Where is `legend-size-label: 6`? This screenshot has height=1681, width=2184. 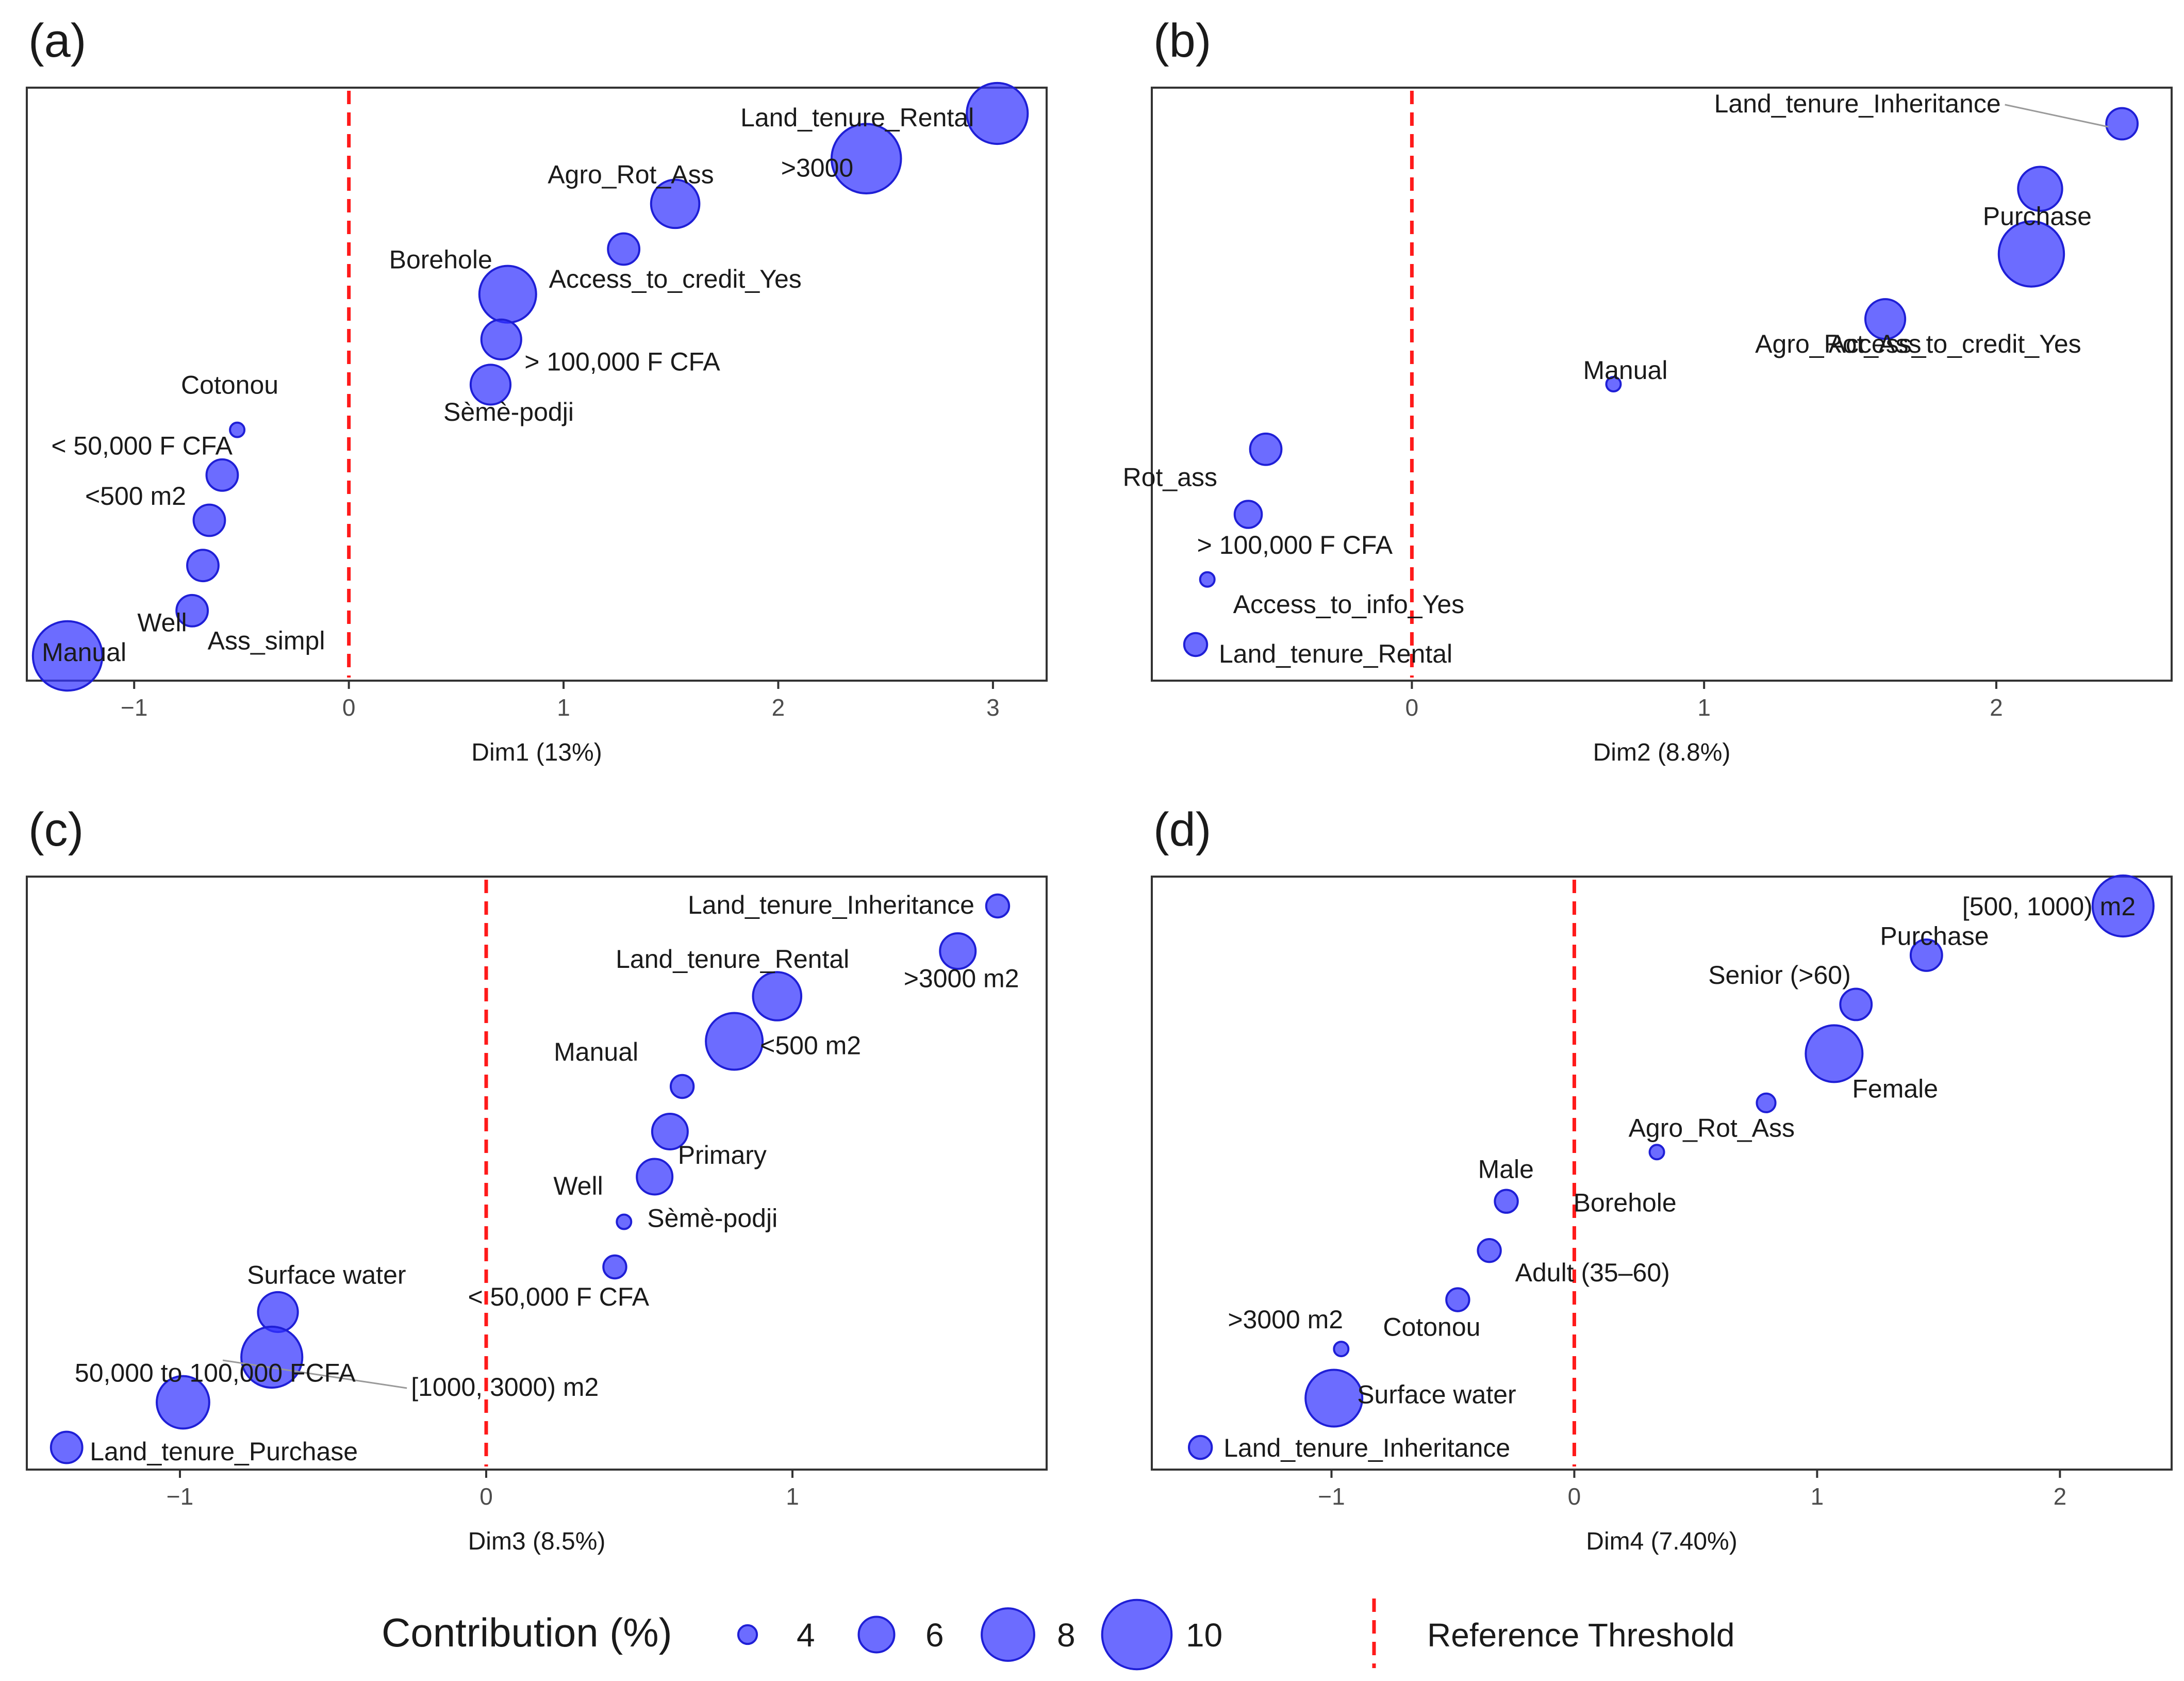 legend-size-label: 6 is located at coordinates (934, 1635).